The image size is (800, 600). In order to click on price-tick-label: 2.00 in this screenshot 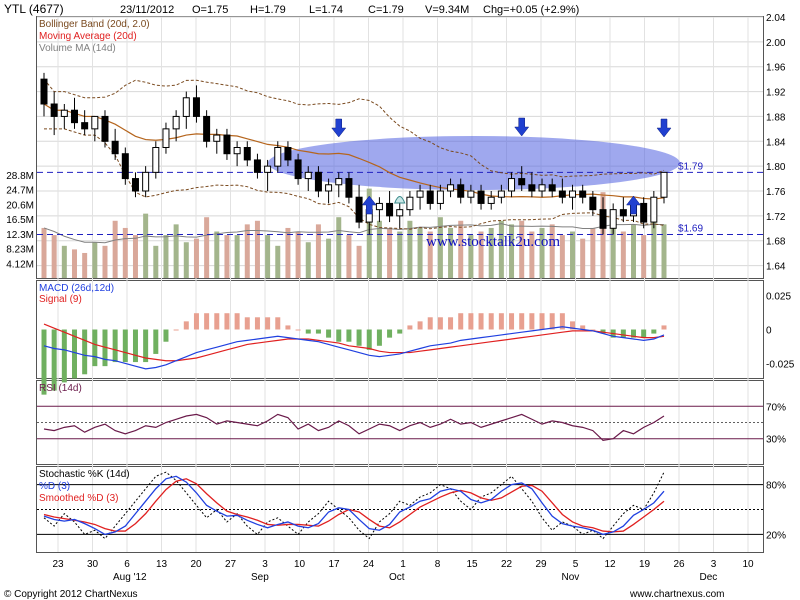, I will do `click(776, 43)`.